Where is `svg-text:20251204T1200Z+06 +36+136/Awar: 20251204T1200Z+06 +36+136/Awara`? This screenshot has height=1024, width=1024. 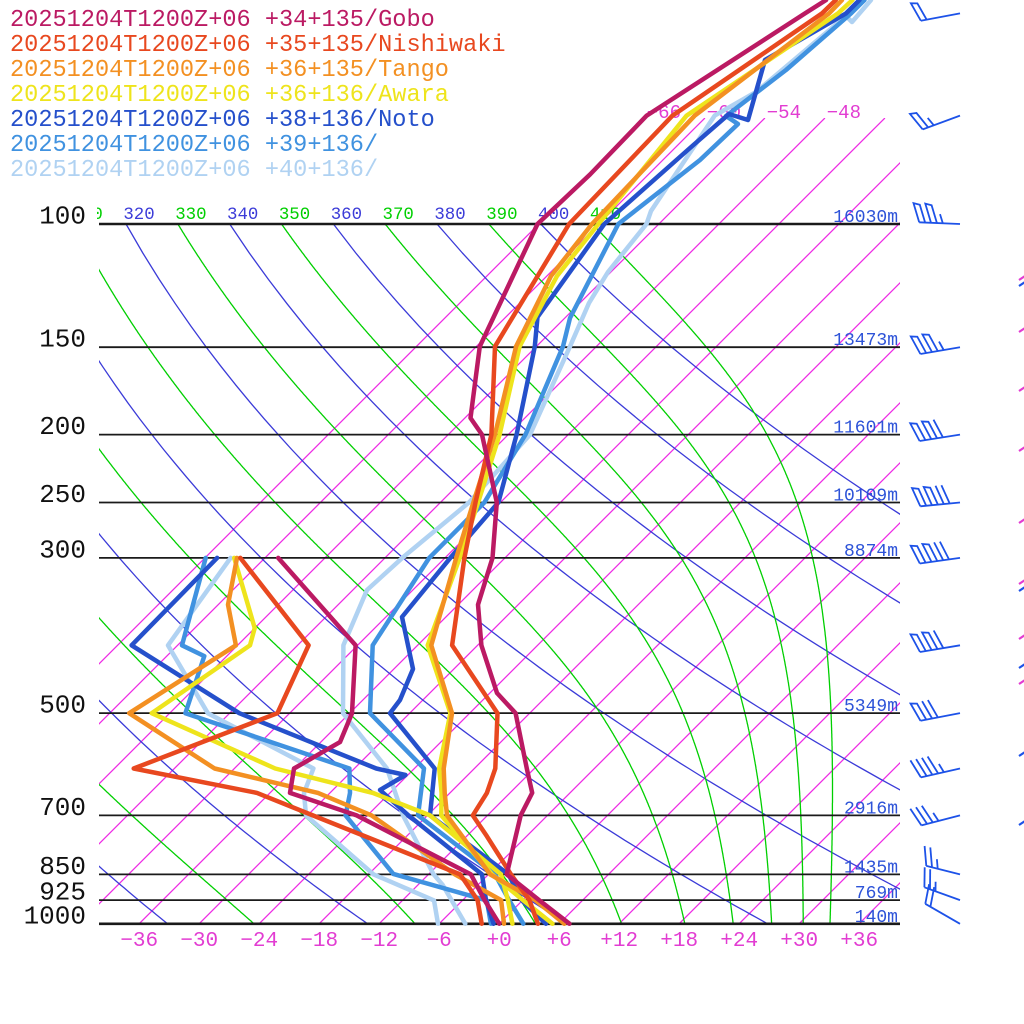
svg-text:20251204T1200Z+06 +36+136/Awar: 20251204T1200Z+06 +36+136/Awara is located at coordinates (229, 95).